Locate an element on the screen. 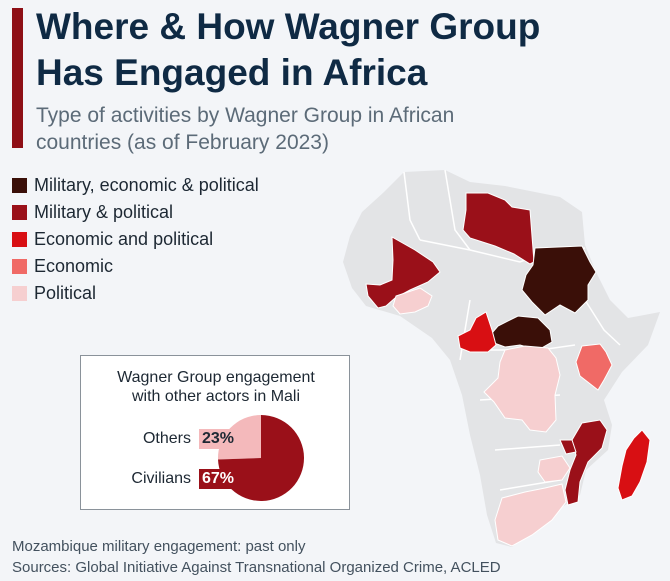  country-sudan is located at coordinates (559, 280).